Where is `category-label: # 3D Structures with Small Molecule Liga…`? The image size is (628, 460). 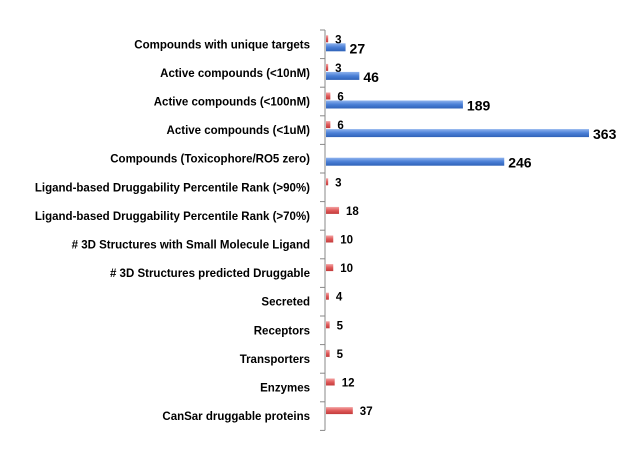 category-label: # 3D Structures with Small Molecule Liga… is located at coordinates (191, 246).